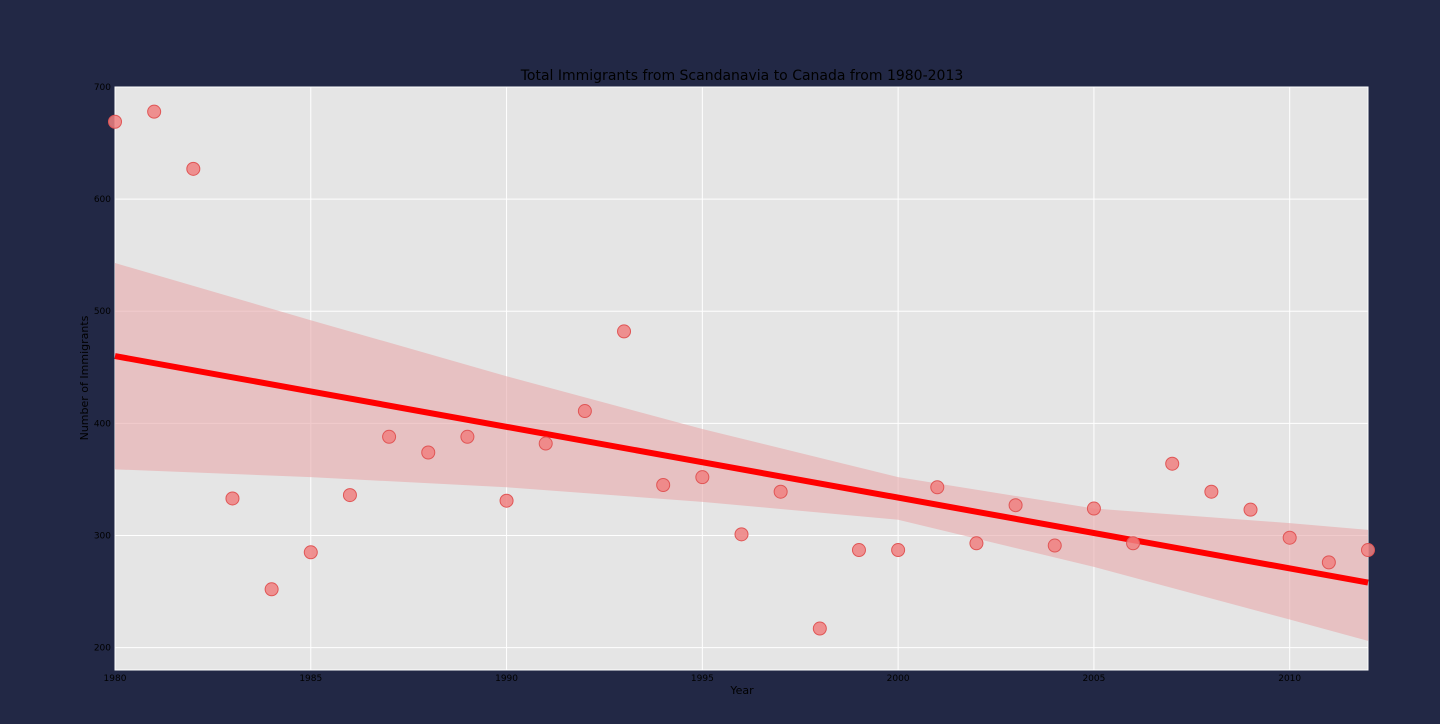 The width and height of the screenshot is (1440, 724). I want to click on x-tick-label: 1995, so click(702, 679).